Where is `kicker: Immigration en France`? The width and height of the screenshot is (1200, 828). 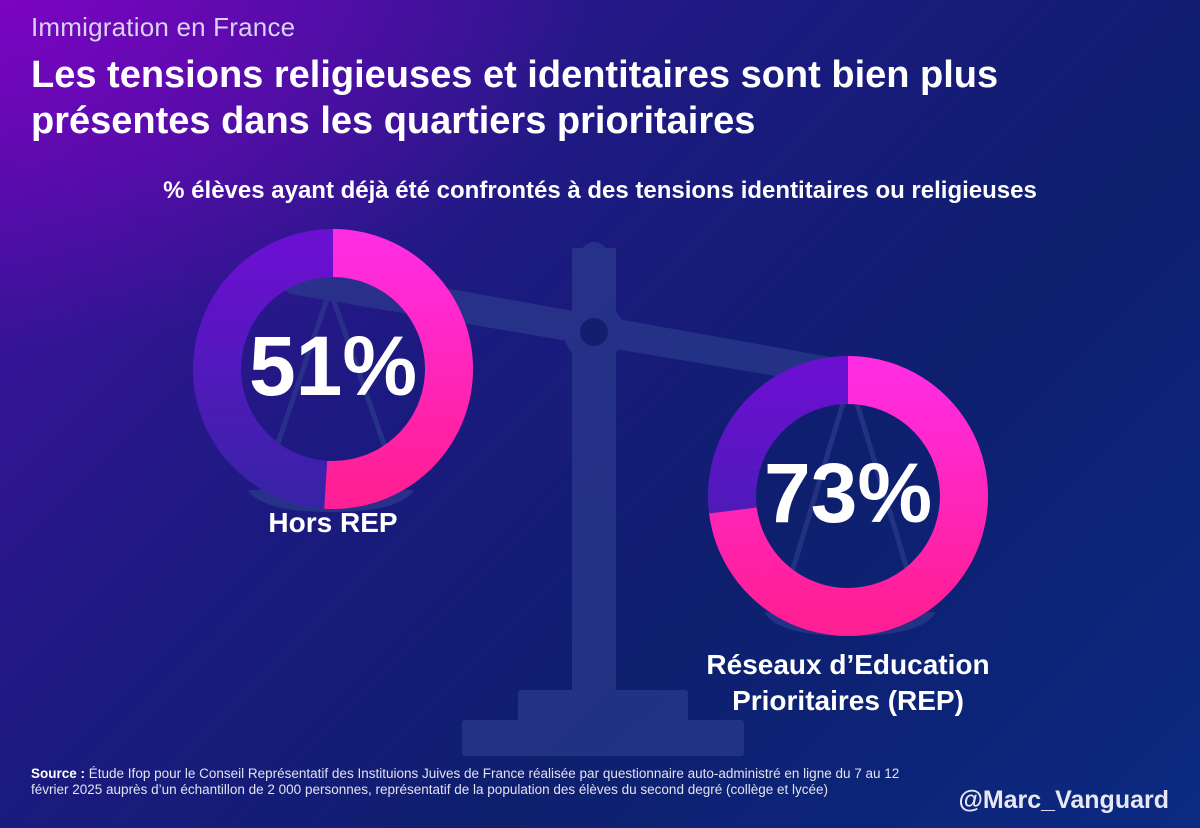 kicker: Immigration en France is located at coordinates (163, 27).